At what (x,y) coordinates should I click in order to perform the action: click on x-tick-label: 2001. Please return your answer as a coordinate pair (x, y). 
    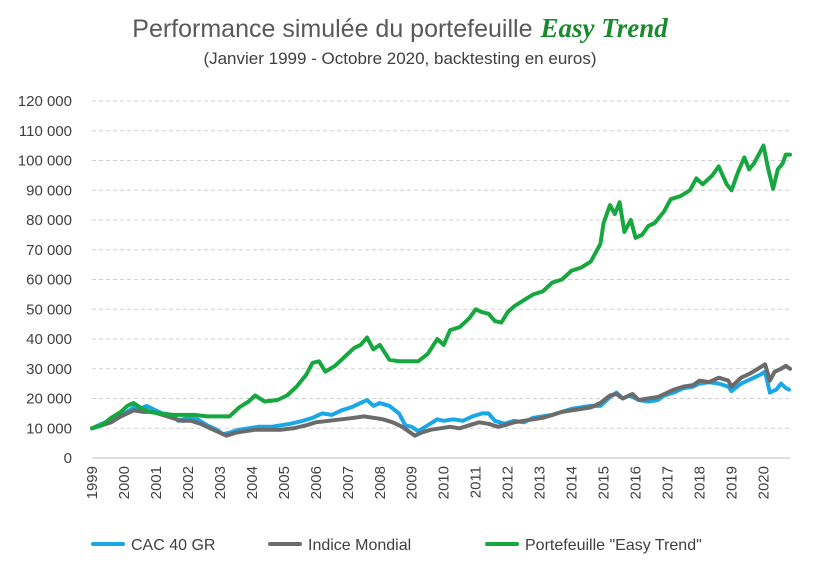
    Looking at the image, I should click on (156, 482).